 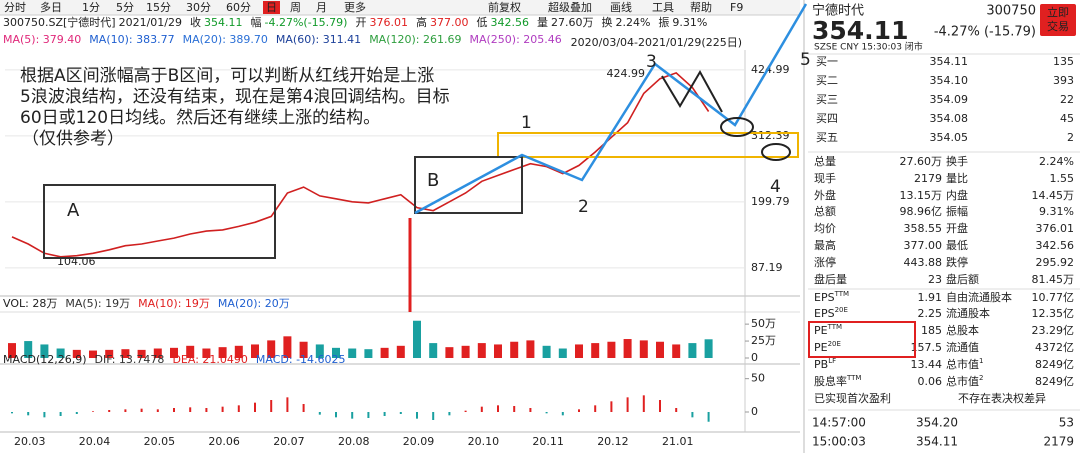 I want to click on stat-label-text: 总额, so click(x=825, y=211).